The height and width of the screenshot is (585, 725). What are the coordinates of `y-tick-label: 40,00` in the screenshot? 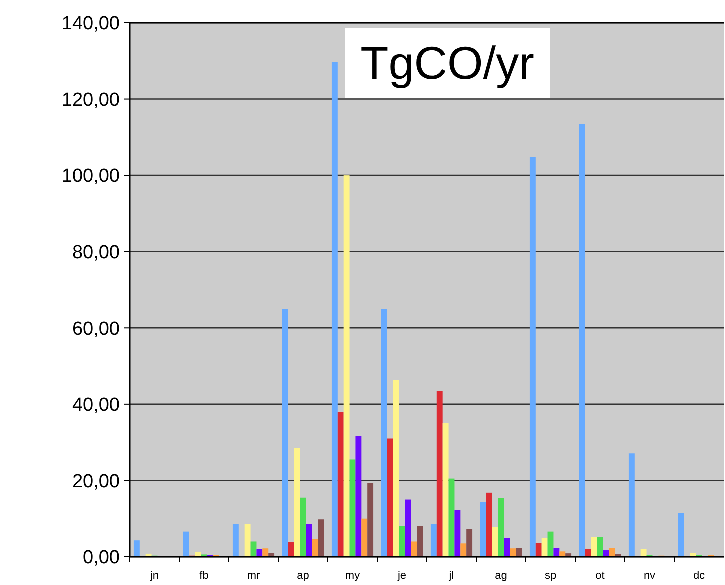 It's located at (96, 405).